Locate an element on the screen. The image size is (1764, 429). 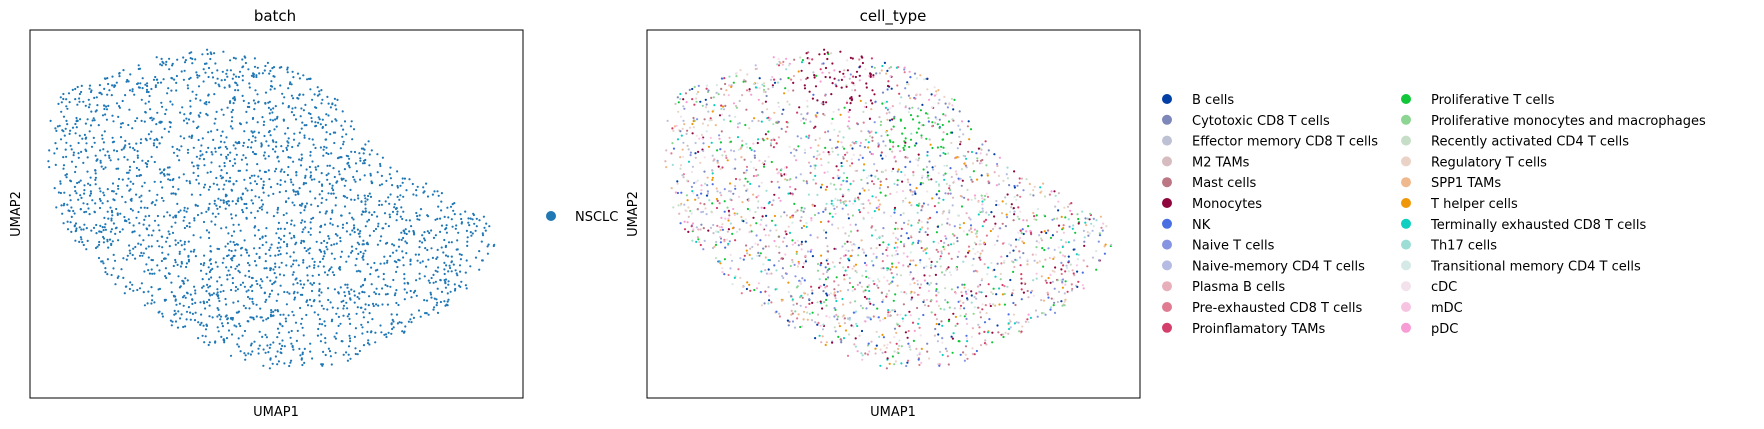
point-pdc is located at coordinates (825, 287).